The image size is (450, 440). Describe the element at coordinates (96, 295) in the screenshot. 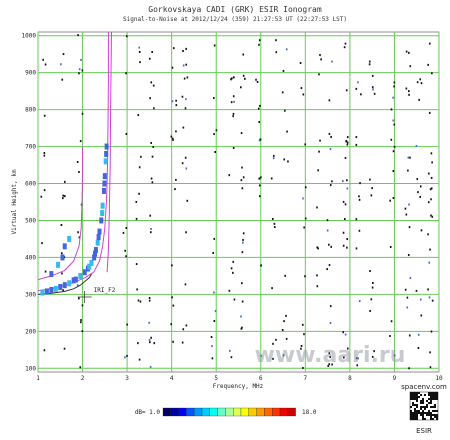

I see `annotations: IRI_F2` at that location.